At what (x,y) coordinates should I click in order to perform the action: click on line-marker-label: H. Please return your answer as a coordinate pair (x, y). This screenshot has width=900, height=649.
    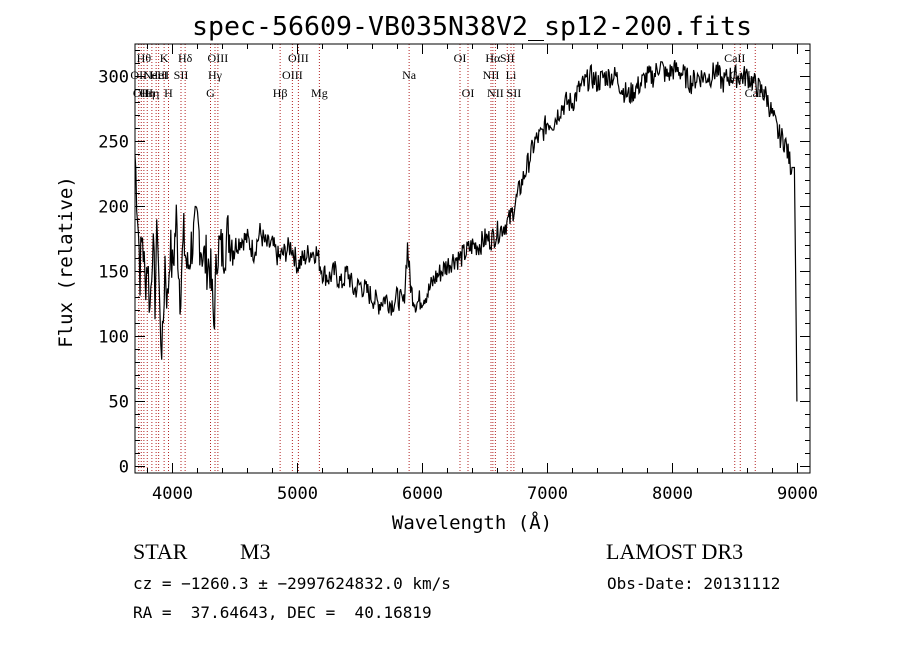
    Looking at the image, I should click on (168, 93).